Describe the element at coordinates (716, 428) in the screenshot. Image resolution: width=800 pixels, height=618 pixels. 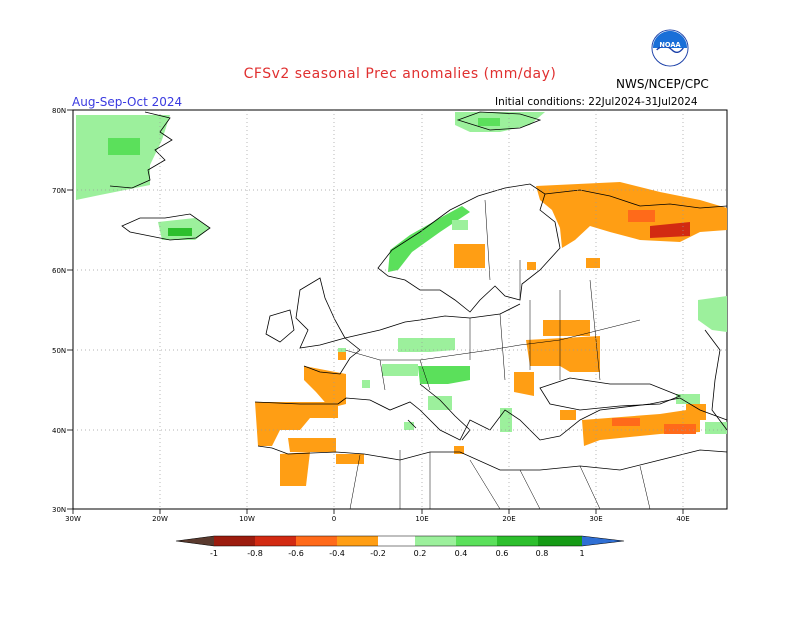
I see `east-turkey-wet` at that location.